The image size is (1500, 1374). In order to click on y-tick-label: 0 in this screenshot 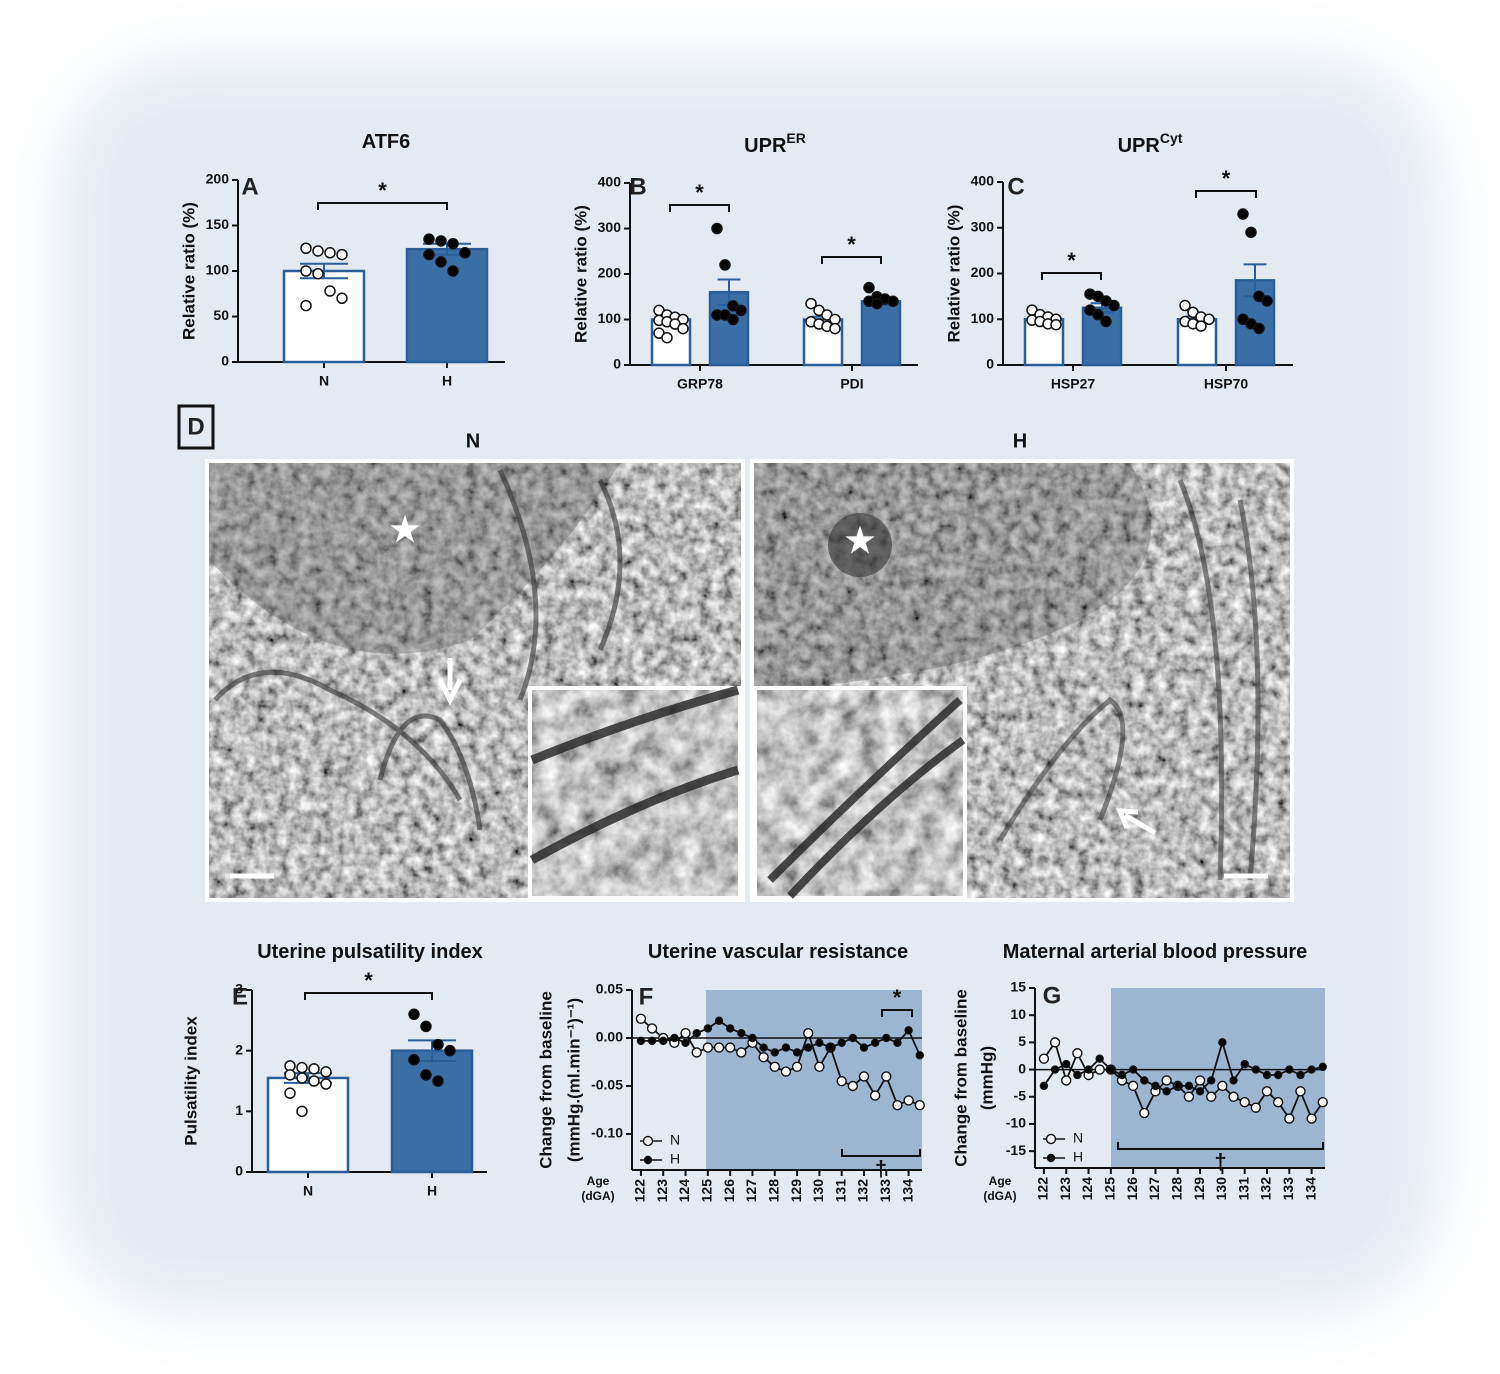, I will do `click(225, 361)`.